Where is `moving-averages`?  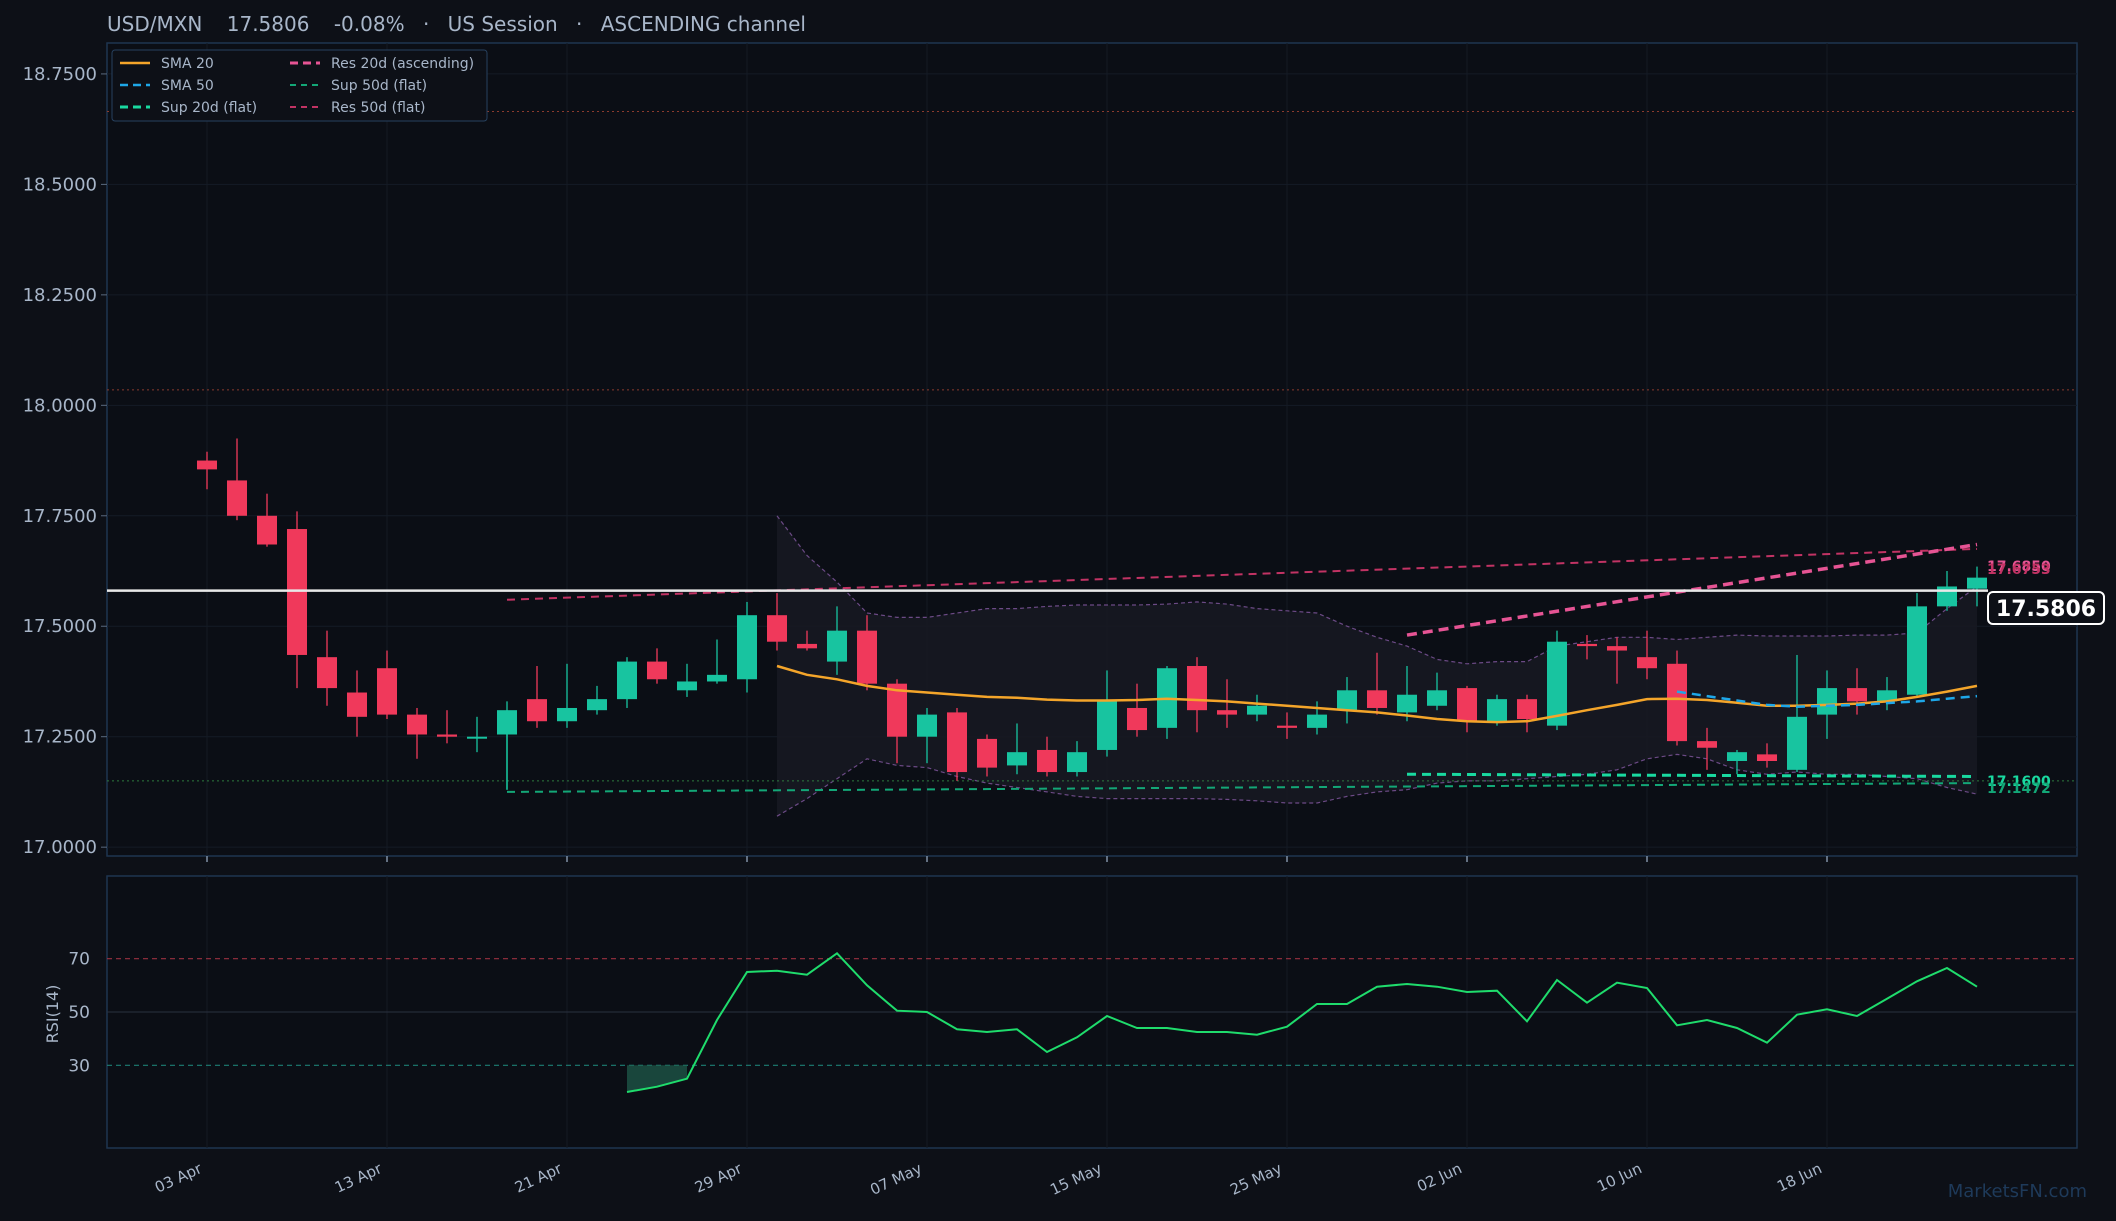
moving-averages is located at coordinates (1377, 694).